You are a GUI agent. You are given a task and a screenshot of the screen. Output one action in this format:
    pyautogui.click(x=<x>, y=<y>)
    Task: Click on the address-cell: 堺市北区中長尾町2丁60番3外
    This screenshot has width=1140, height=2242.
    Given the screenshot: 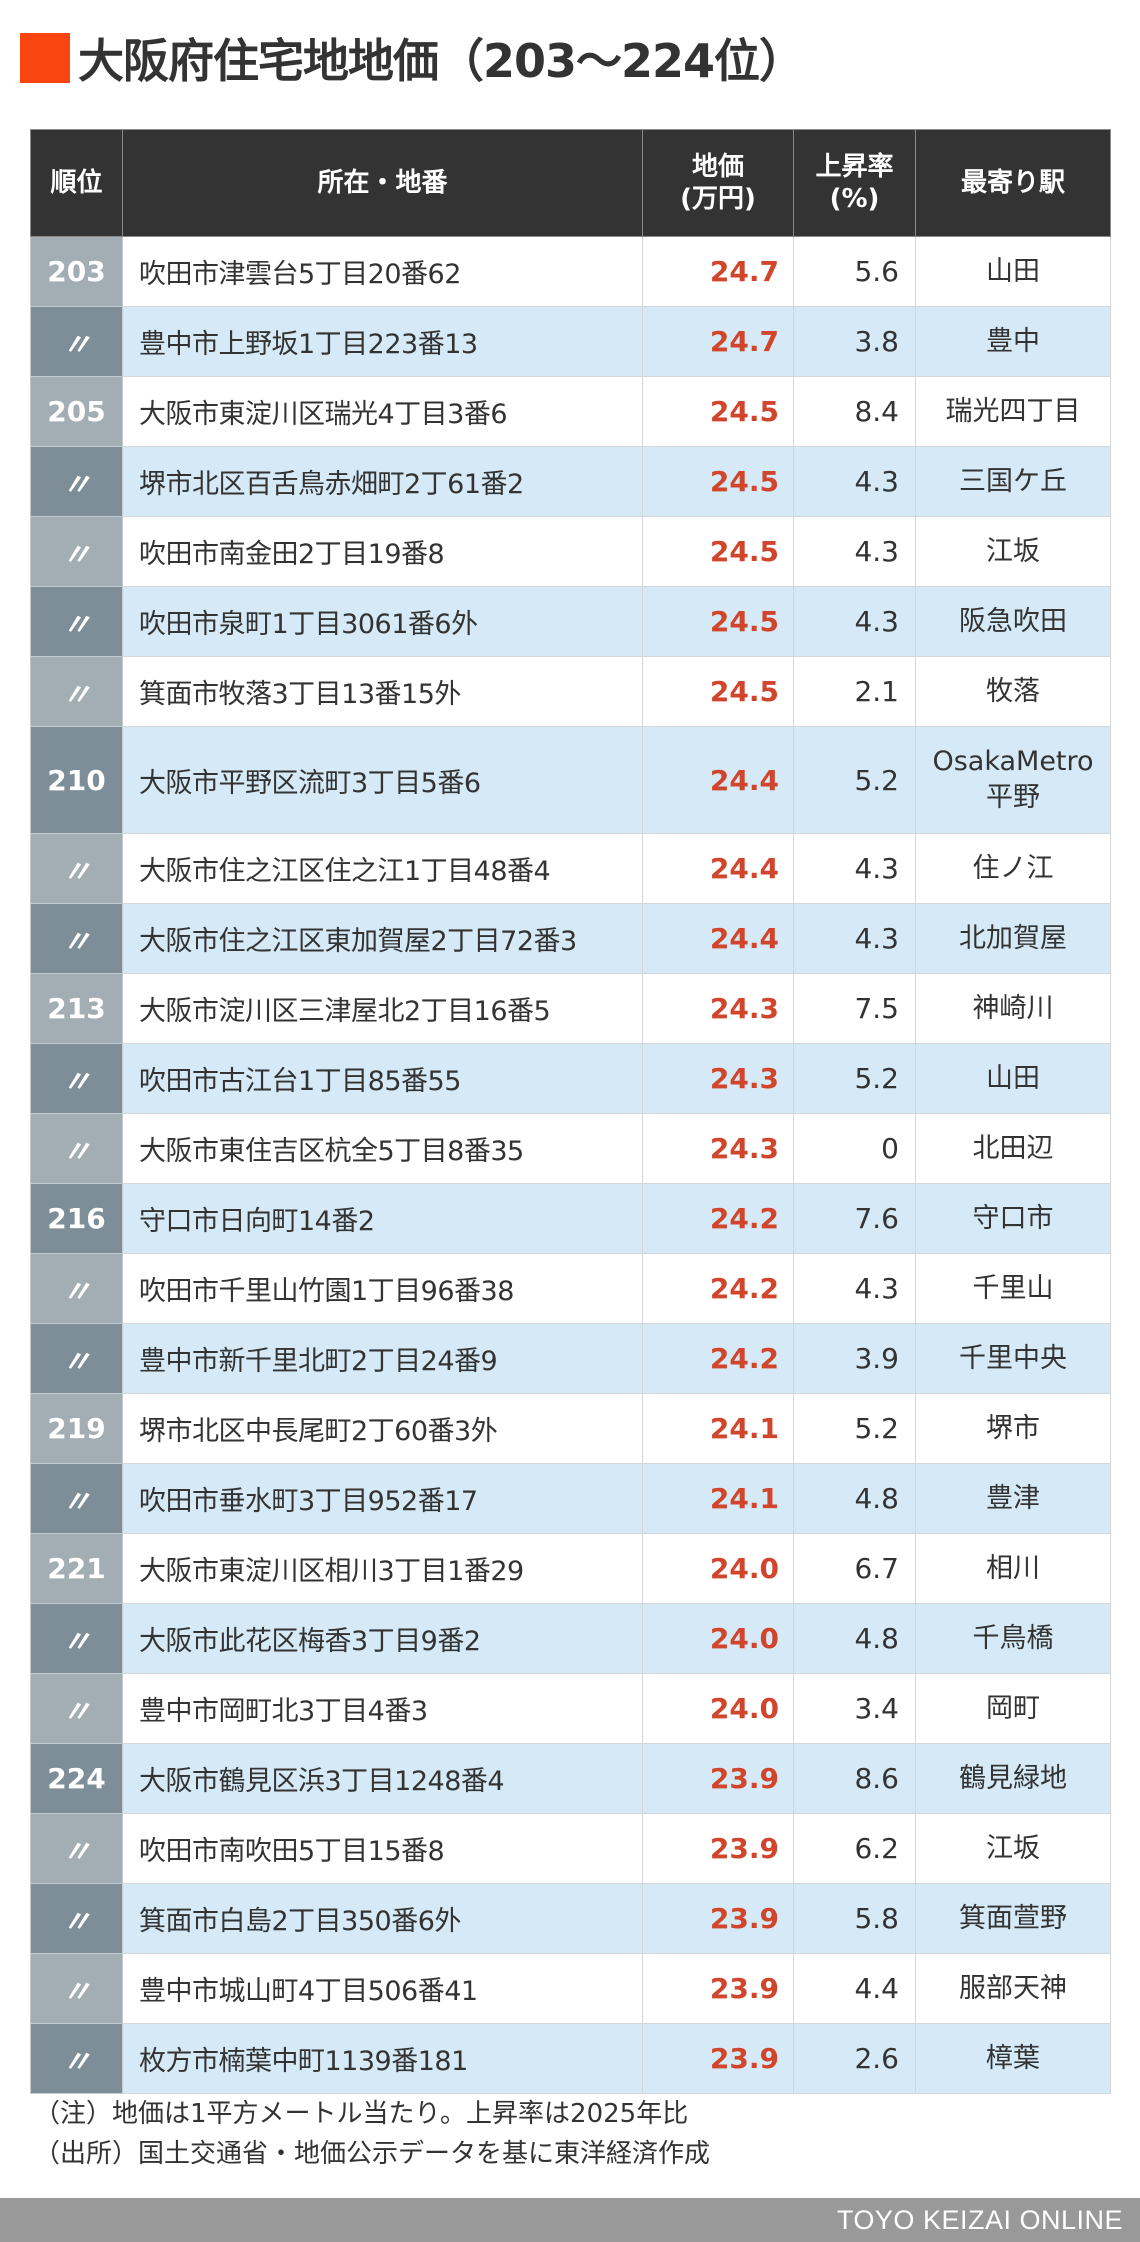 What is the action you would take?
    pyautogui.click(x=382, y=1428)
    